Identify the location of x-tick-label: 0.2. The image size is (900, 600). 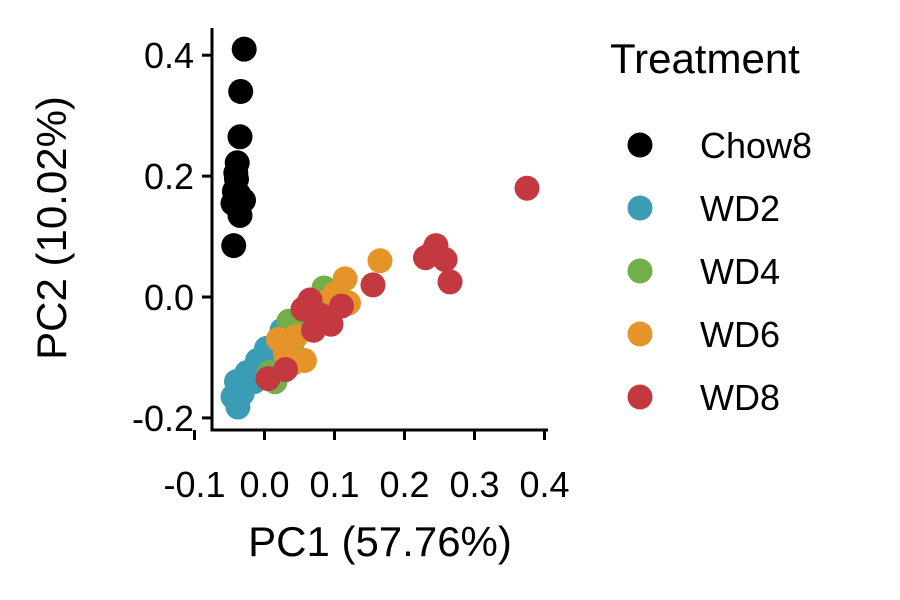
(404, 484).